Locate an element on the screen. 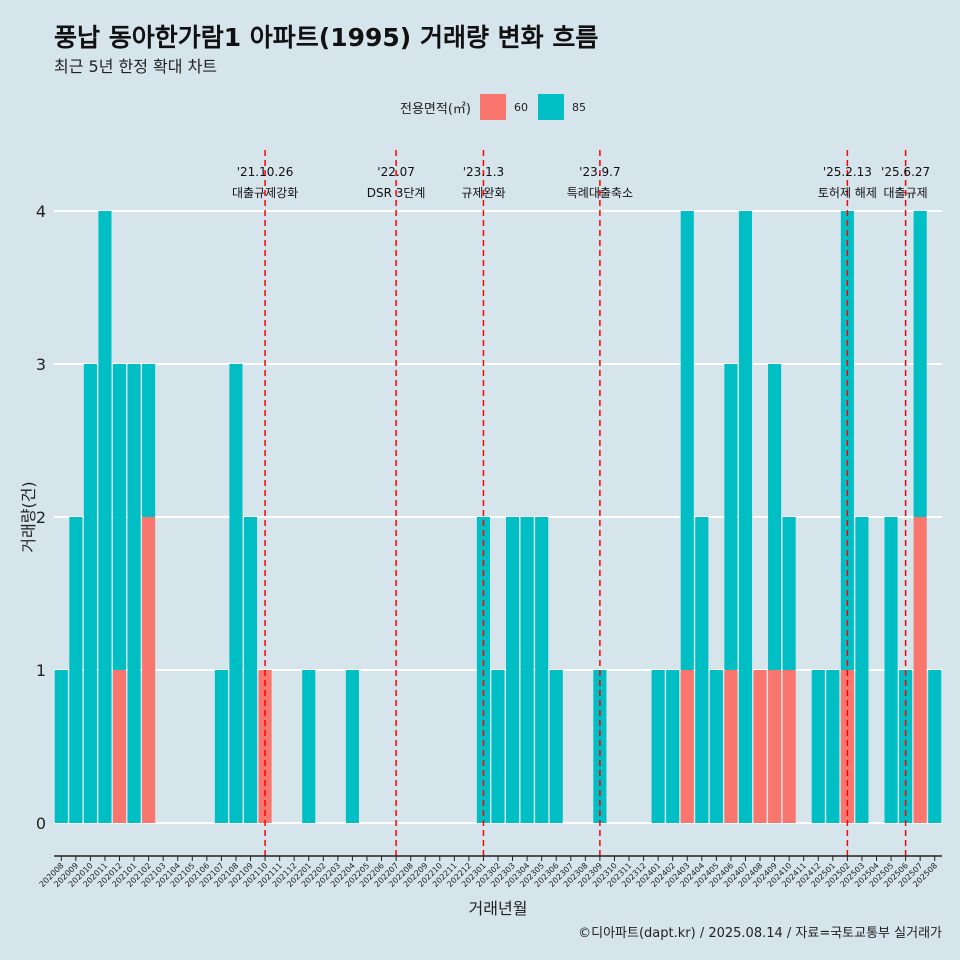 The width and height of the screenshot is (960, 960). legend: 전용면적(㎡) 60 85 is located at coordinates (498, 107).